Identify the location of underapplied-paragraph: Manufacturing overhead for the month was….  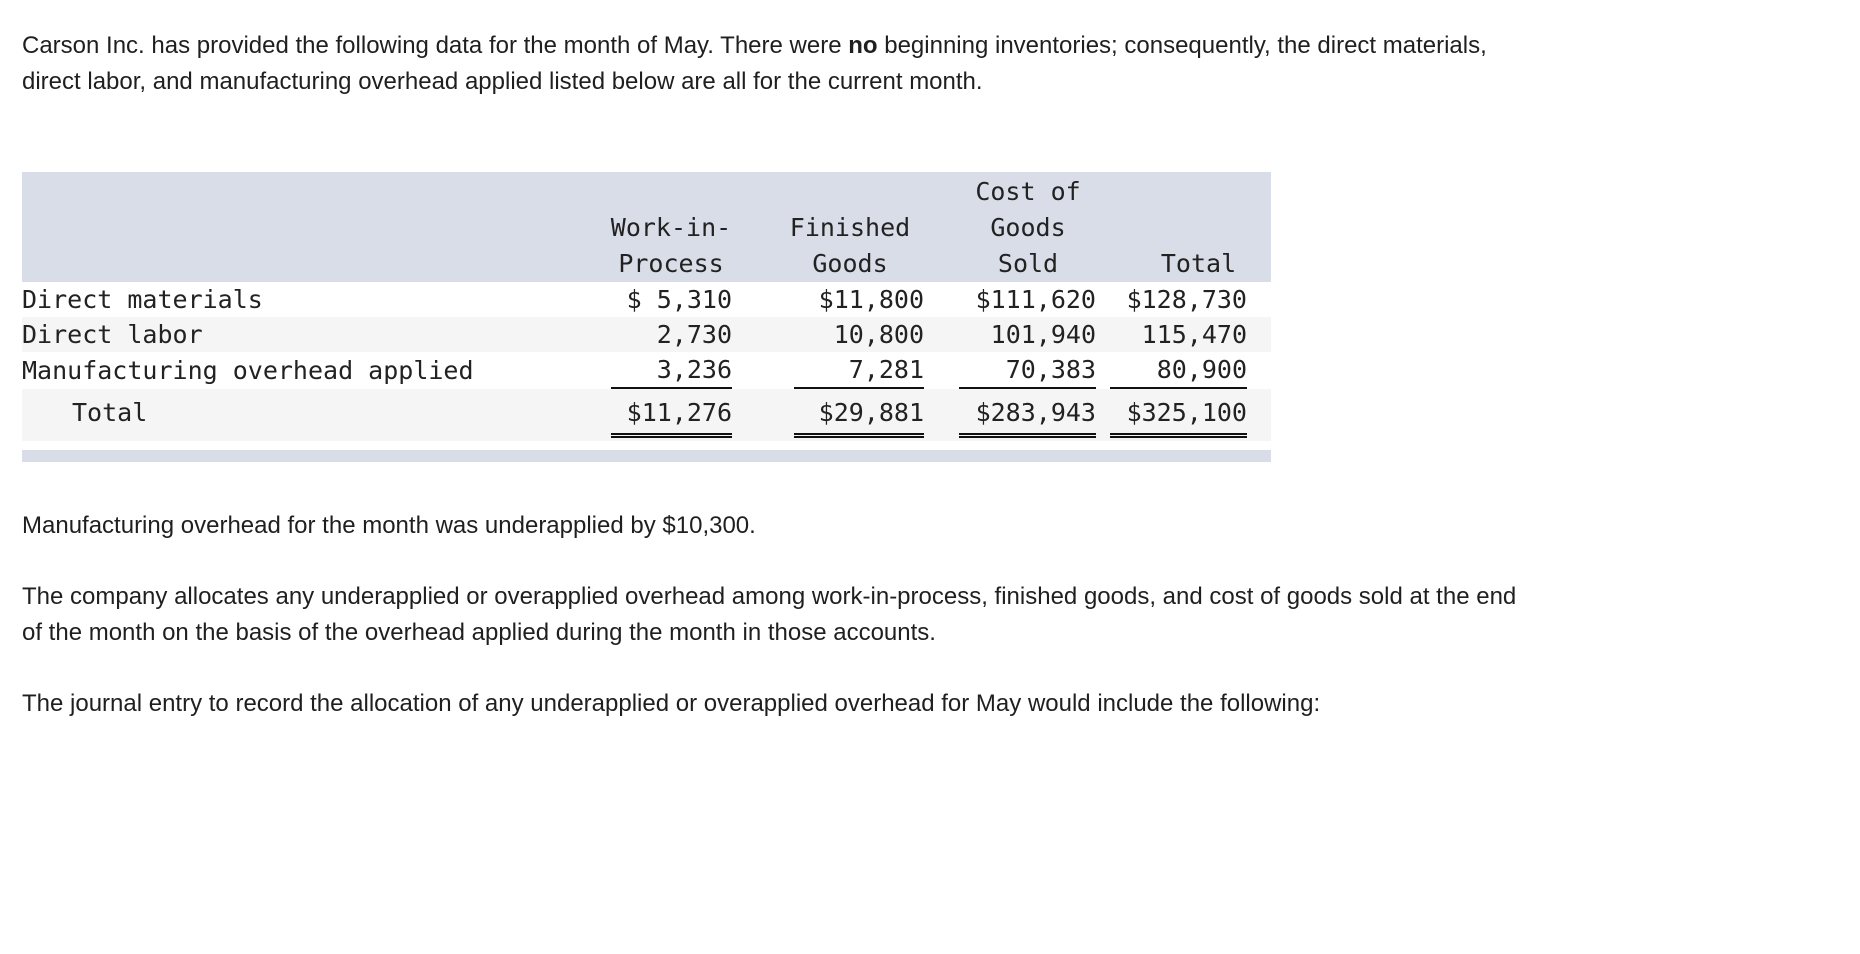
(389, 525).